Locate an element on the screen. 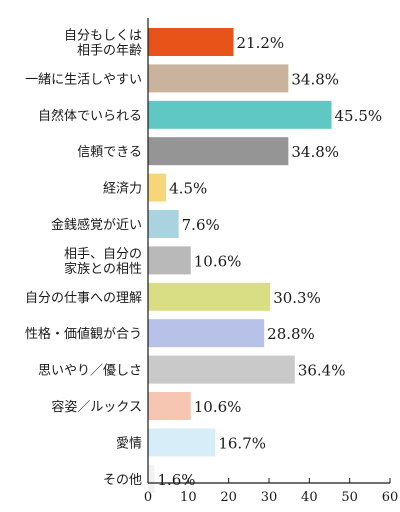 Image resolution: width=400 pixels, height=512 pixels. value-label: 16.7% is located at coordinates (242, 443).